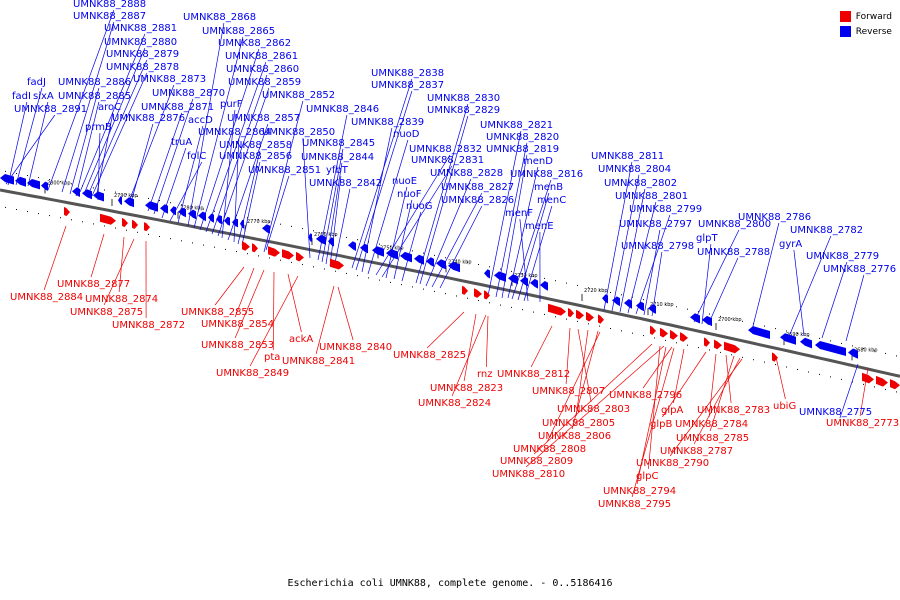 Image resolution: width=900 pixels, height=600 pixels. Describe the element at coordinates (539, 226) in the screenshot. I see `gene-label-reverse: menE` at that location.